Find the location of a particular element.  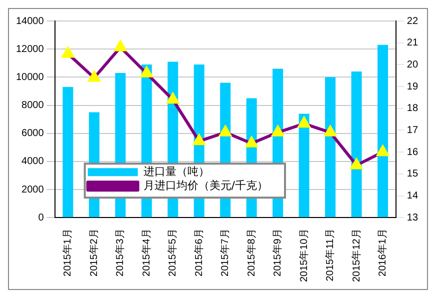

x-tick-label: 2015年11月 is located at coordinates (330, 255).